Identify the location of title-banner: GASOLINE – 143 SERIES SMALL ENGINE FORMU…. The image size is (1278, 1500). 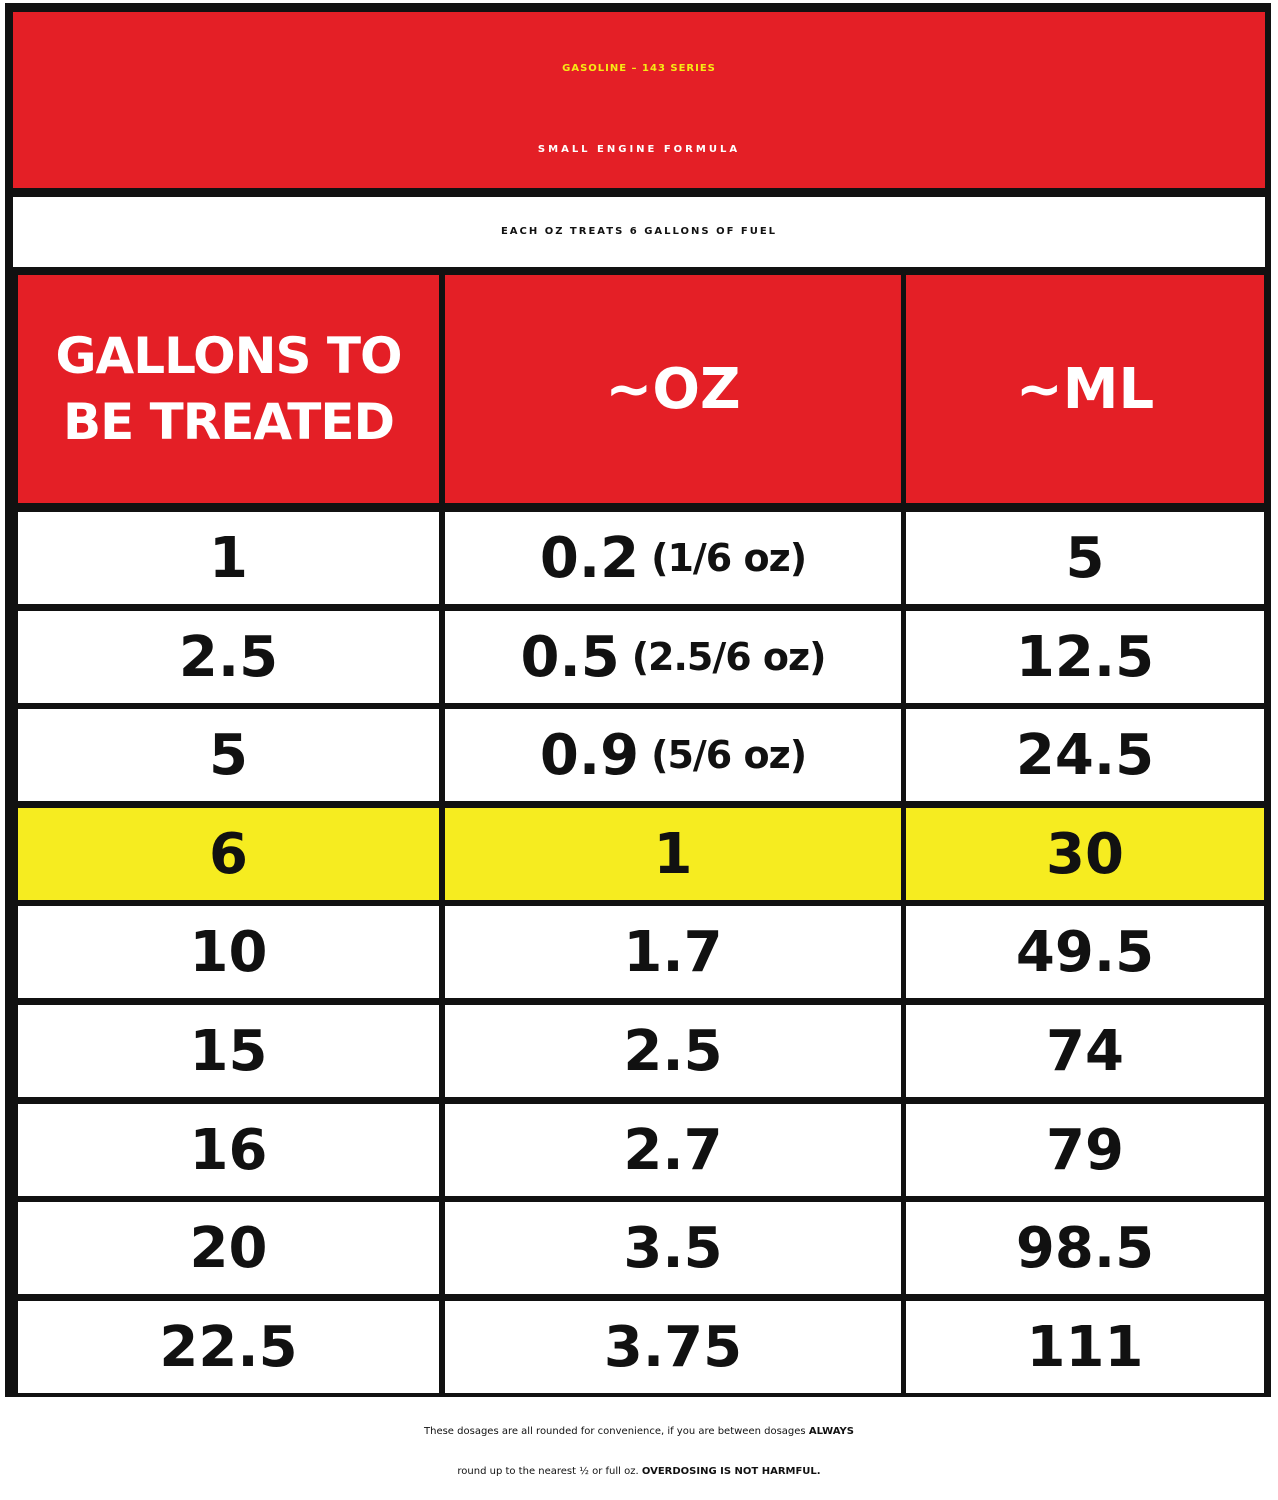
(639, 100).